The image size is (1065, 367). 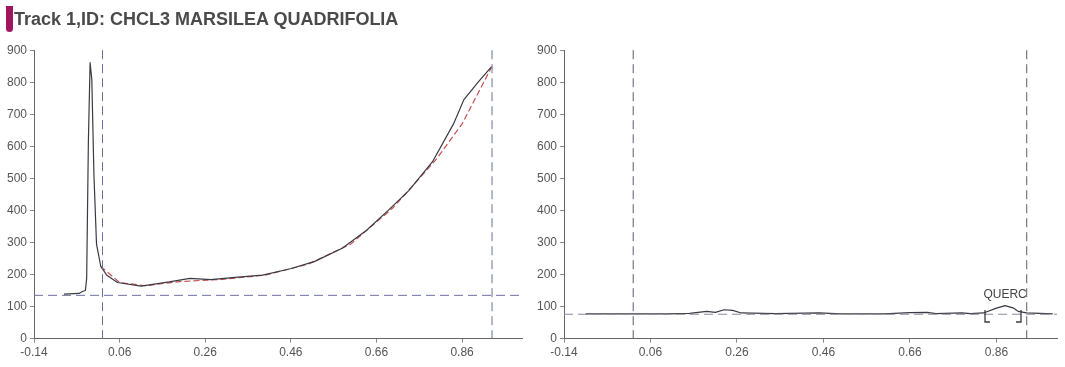 What do you see at coordinates (206, 19) in the screenshot?
I see `chart-title: Track 1,ID: CHCL3 MARSILEA QUADRIFOLIA` at bounding box center [206, 19].